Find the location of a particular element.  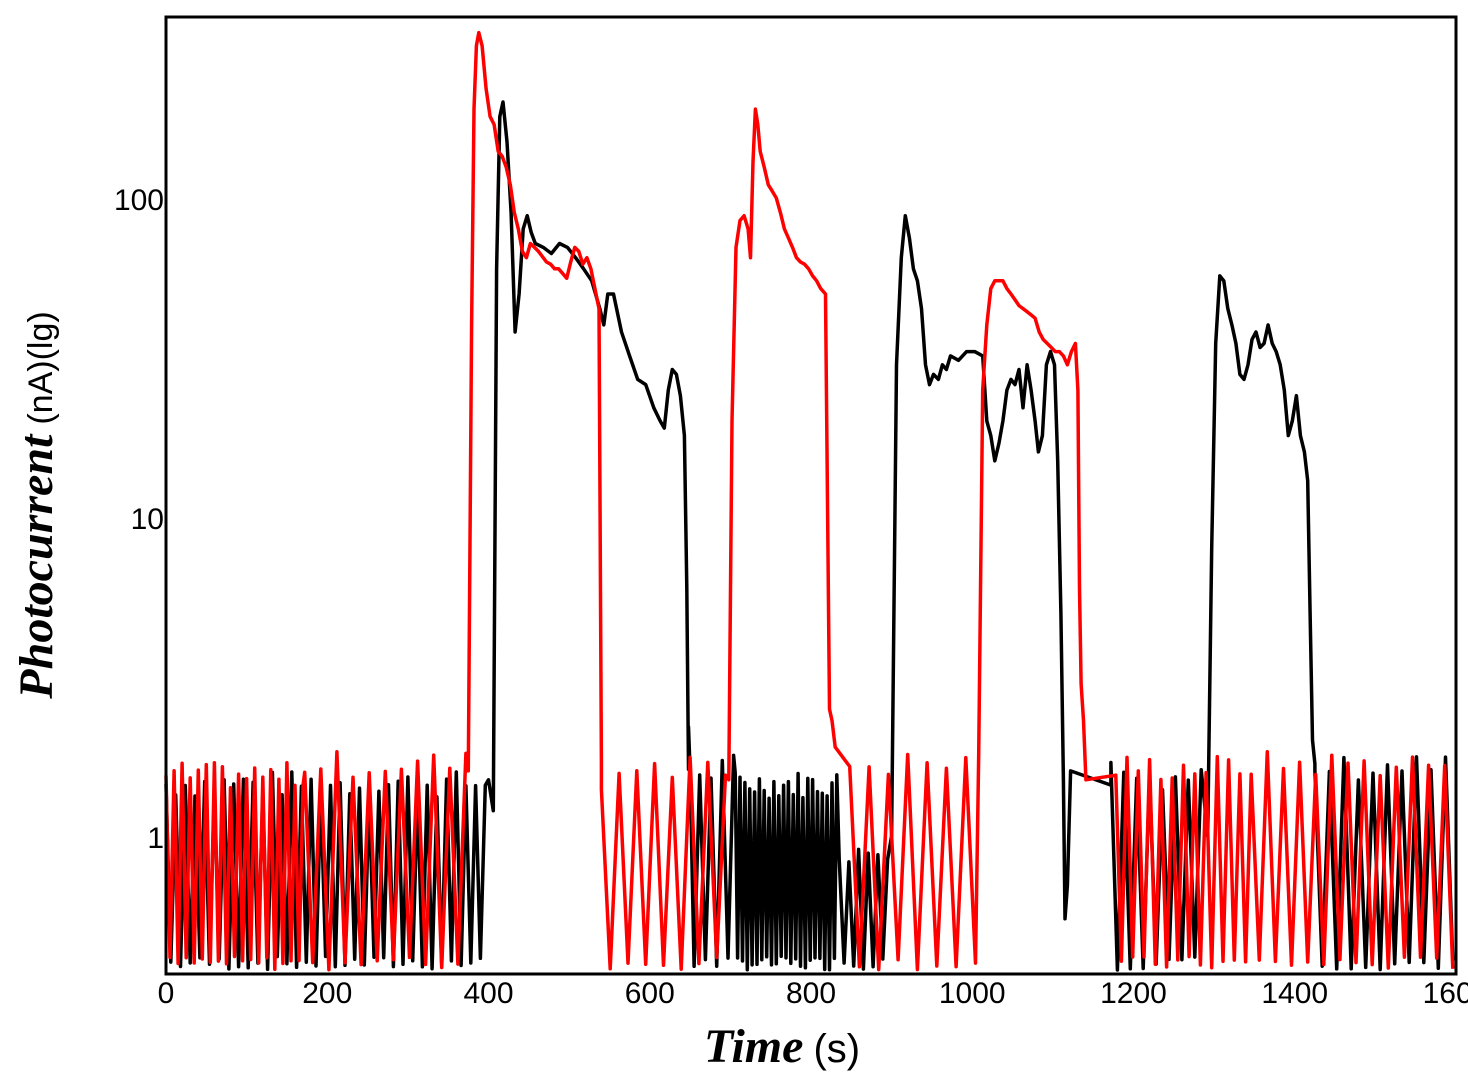

x-tick-label: 1000 is located at coordinates (972, 993).